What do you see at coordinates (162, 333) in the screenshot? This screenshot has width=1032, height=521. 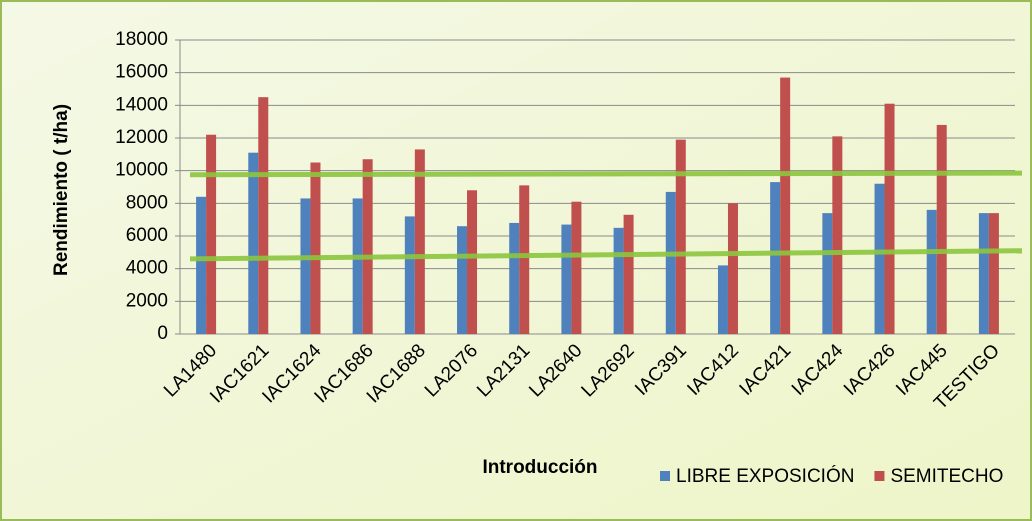 I see `y-tick-label: 0` at bounding box center [162, 333].